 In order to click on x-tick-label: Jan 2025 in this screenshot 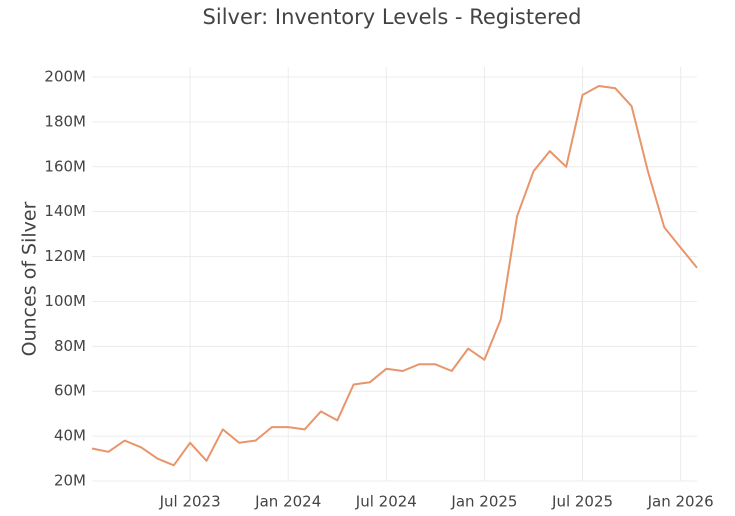, I will do `click(483, 502)`.